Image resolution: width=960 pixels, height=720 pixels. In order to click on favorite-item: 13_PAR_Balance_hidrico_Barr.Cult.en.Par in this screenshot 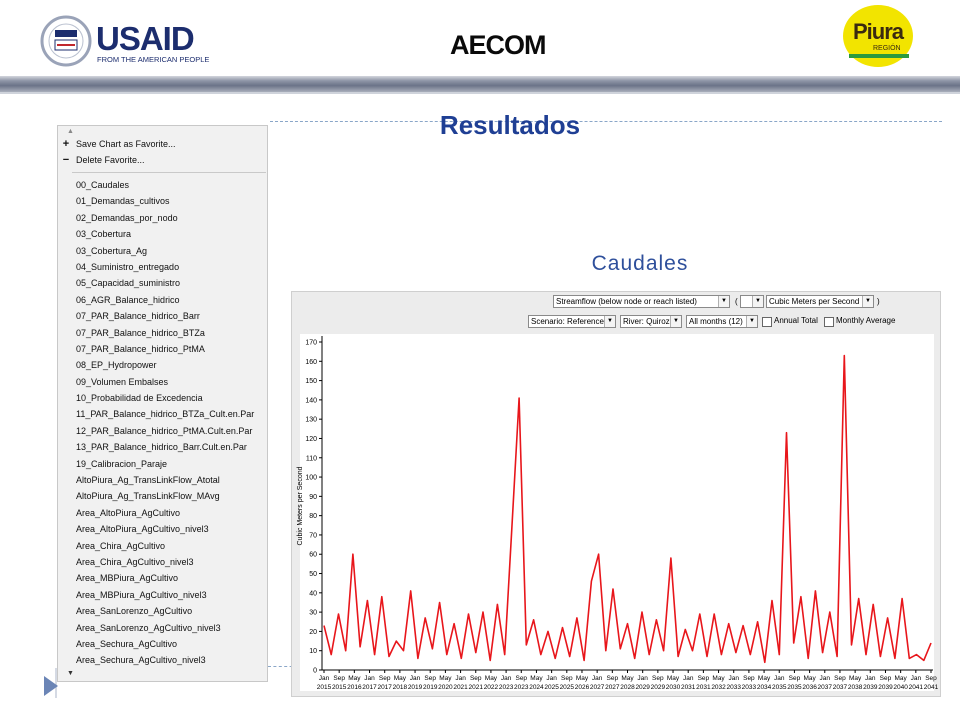, I will do `click(161, 447)`.